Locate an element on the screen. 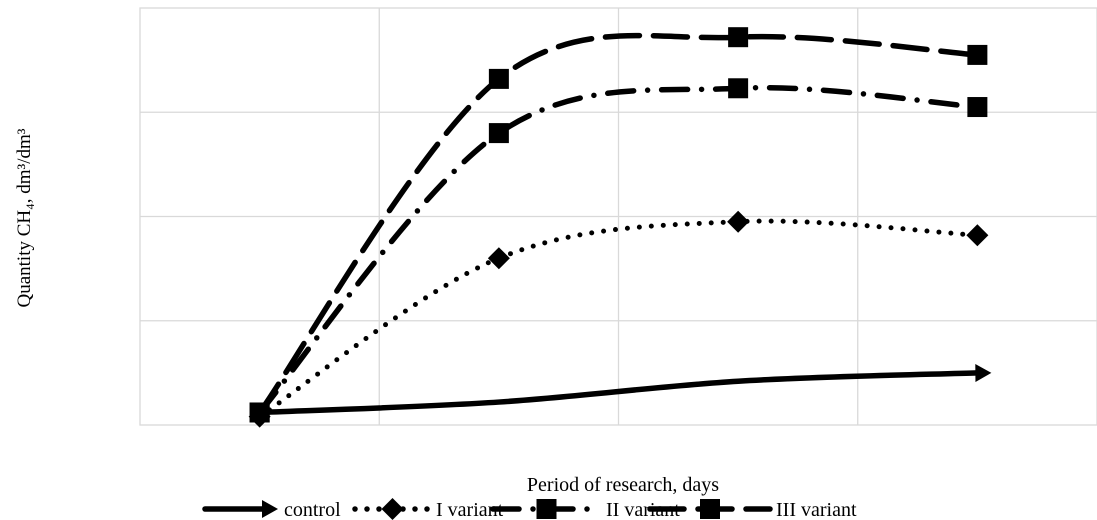  series-line is located at coordinates (618, 393).